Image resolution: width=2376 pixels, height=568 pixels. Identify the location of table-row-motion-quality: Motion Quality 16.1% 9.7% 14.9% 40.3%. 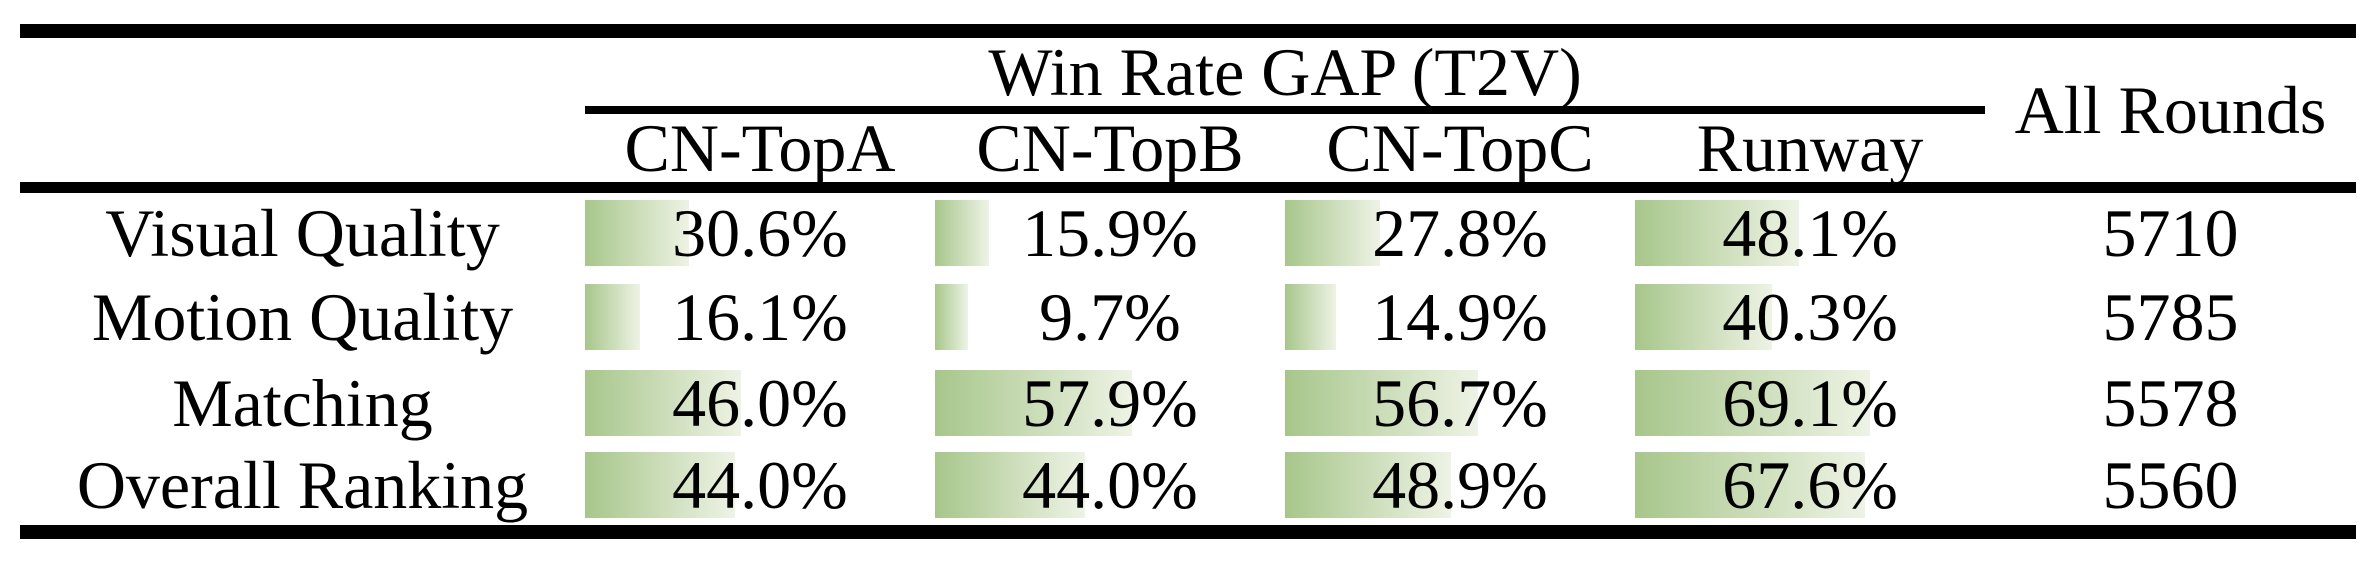
(1188, 317).